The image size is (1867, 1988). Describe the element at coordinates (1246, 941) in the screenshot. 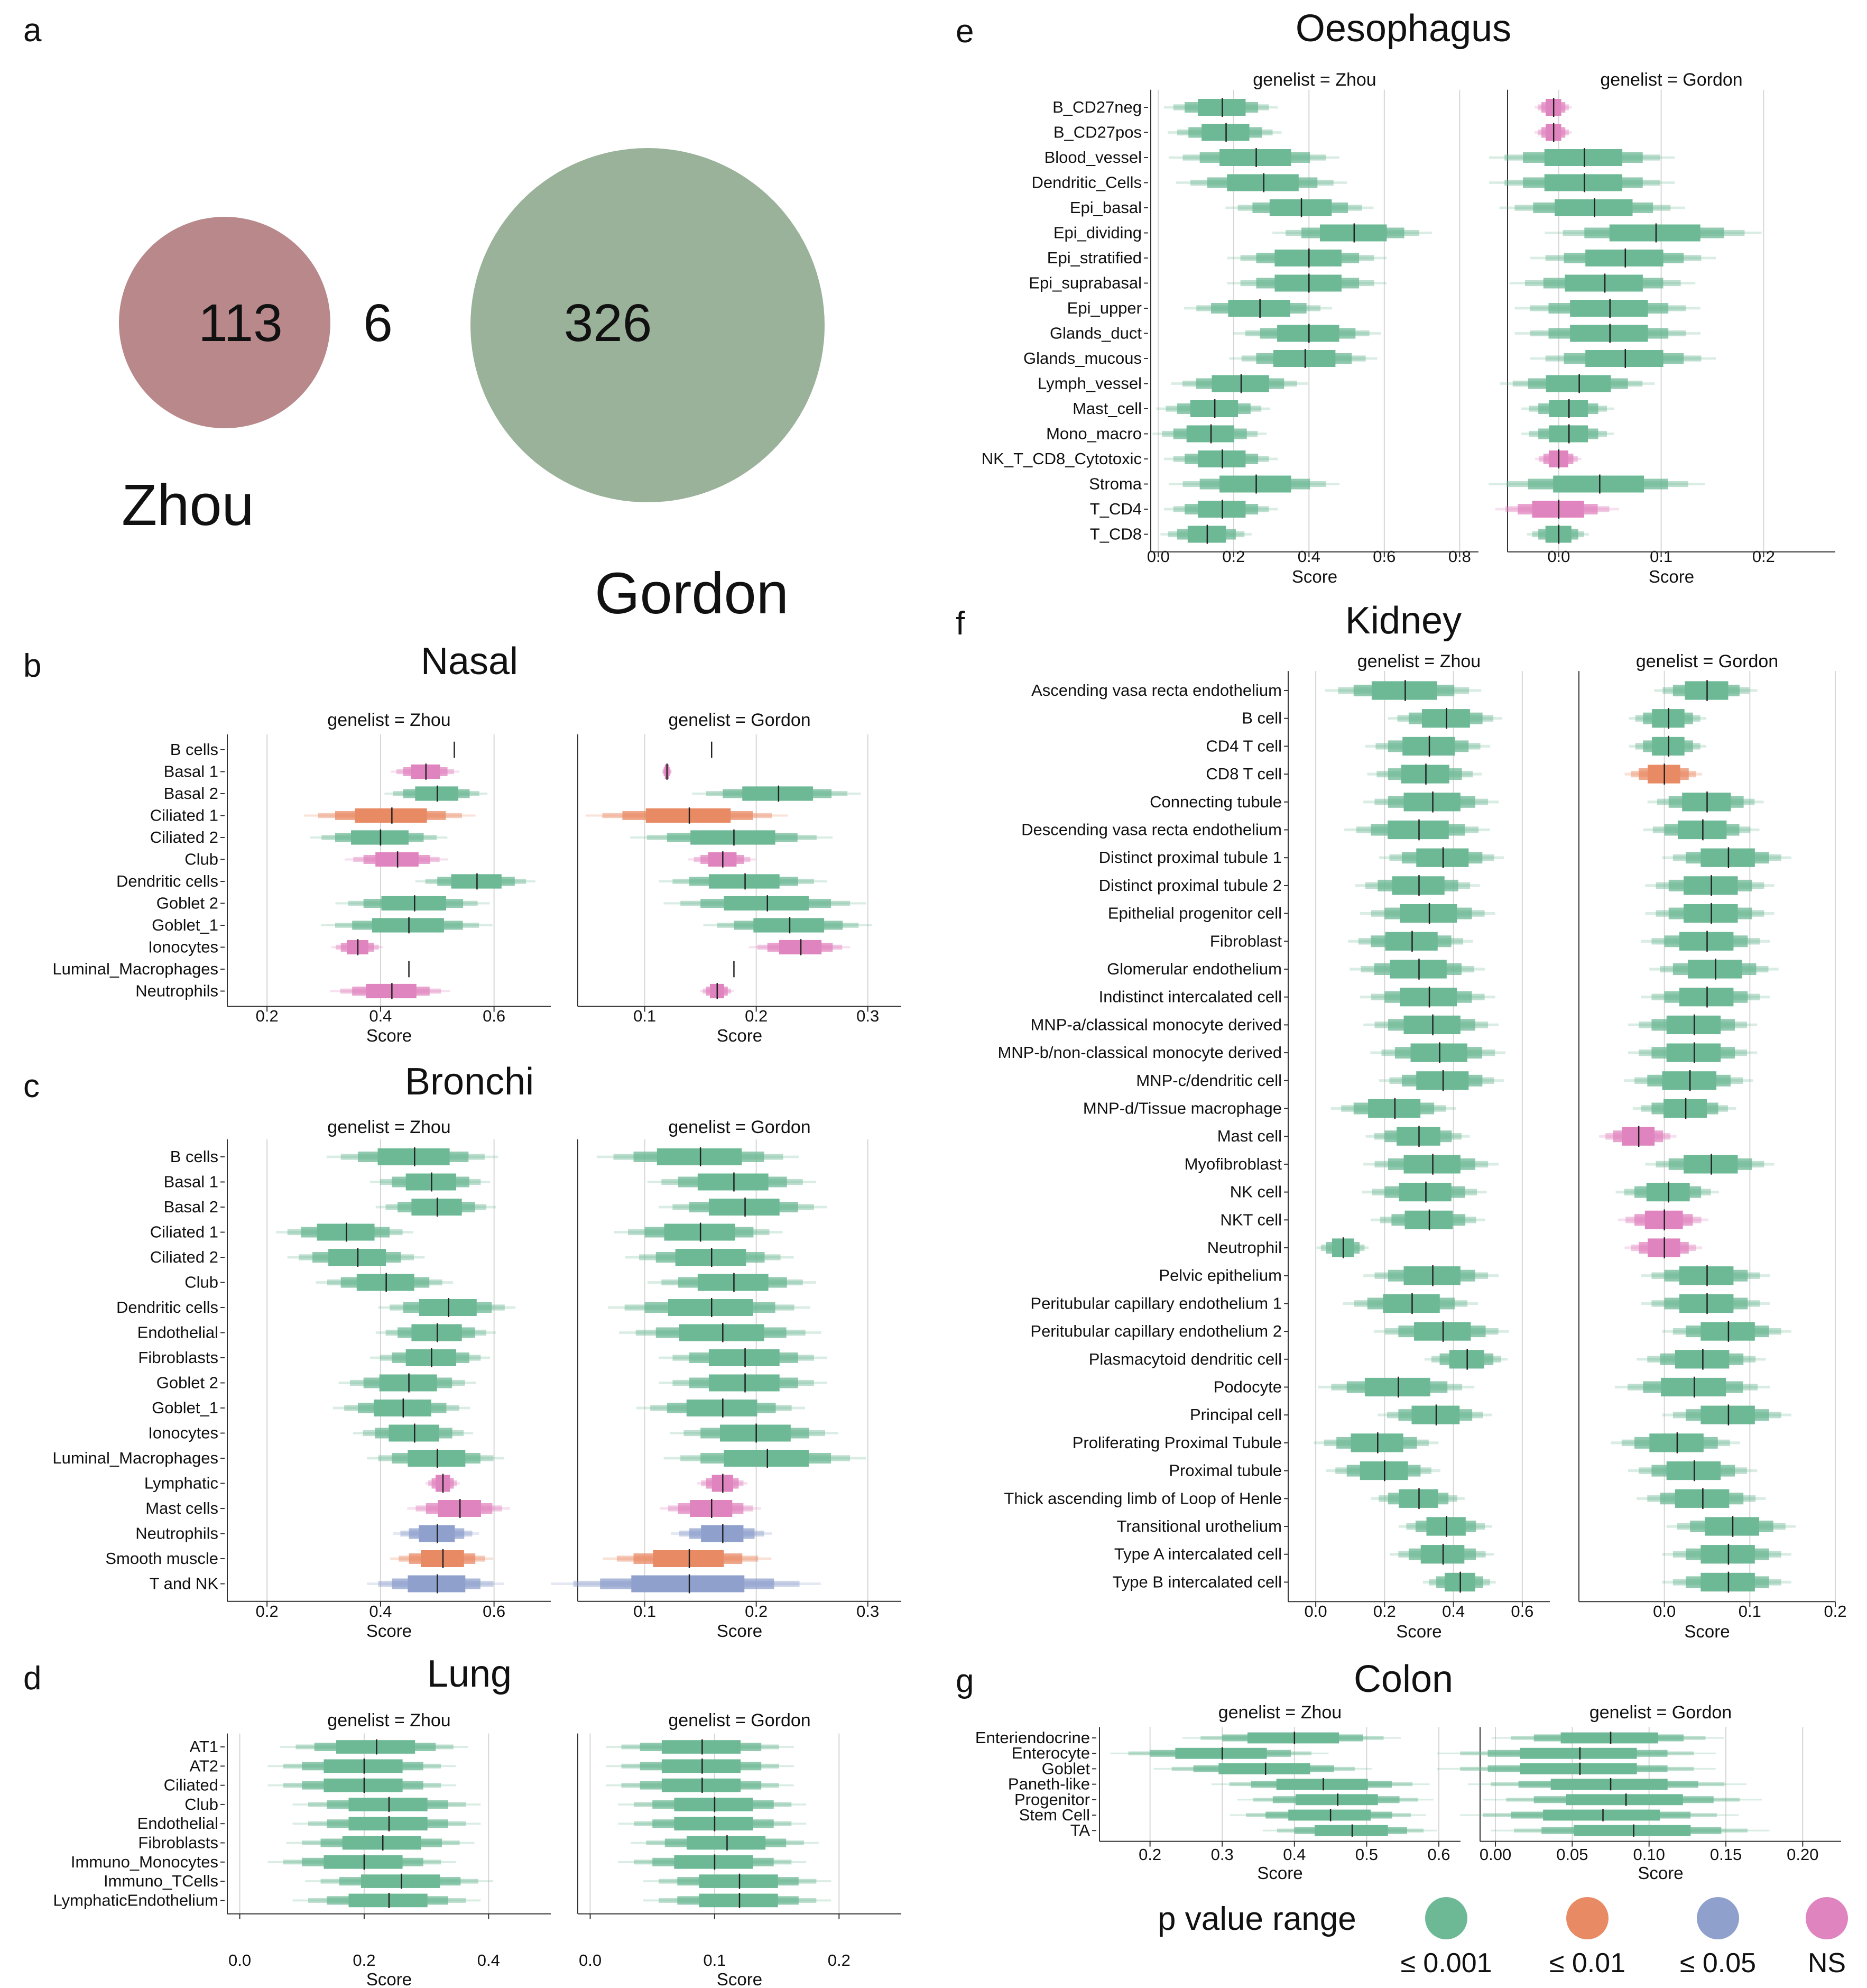

I see `category-label: Fibroblast` at that location.